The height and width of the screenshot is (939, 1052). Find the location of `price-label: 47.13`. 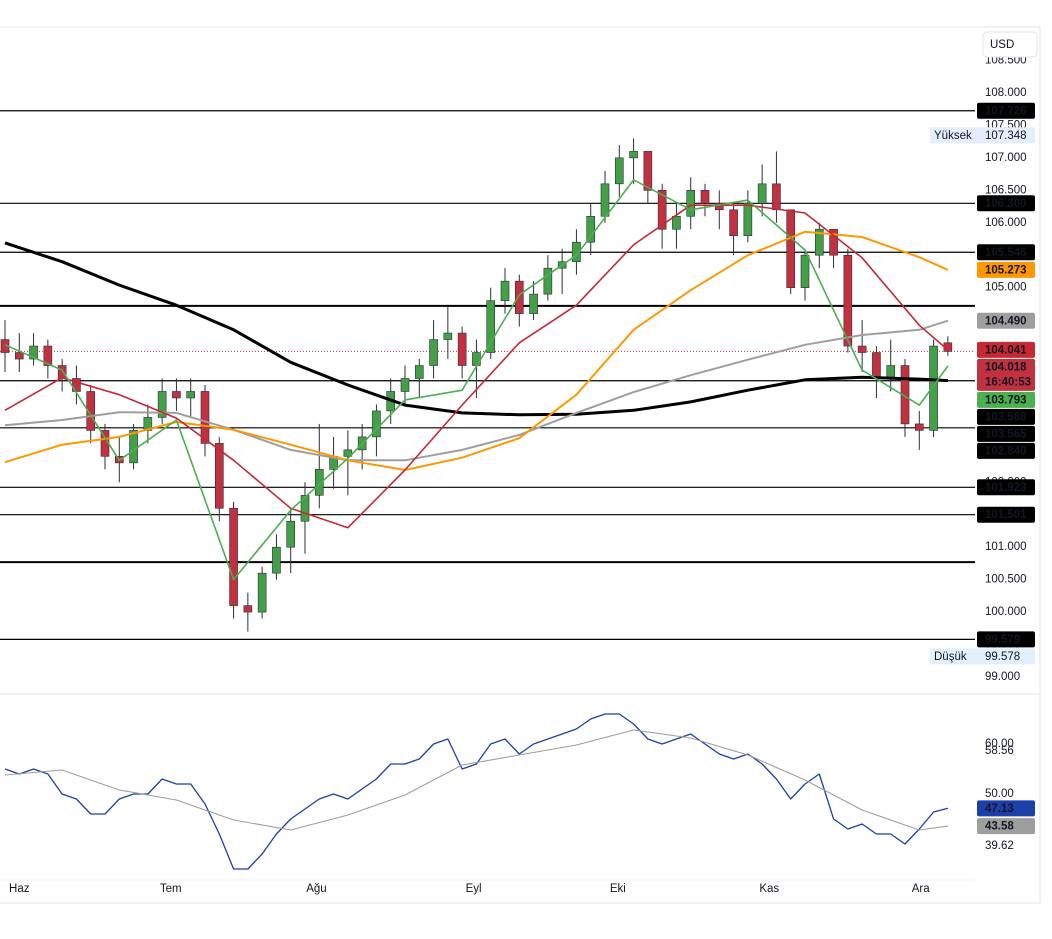

price-label: 47.13 is located at coordinates (999, 809).